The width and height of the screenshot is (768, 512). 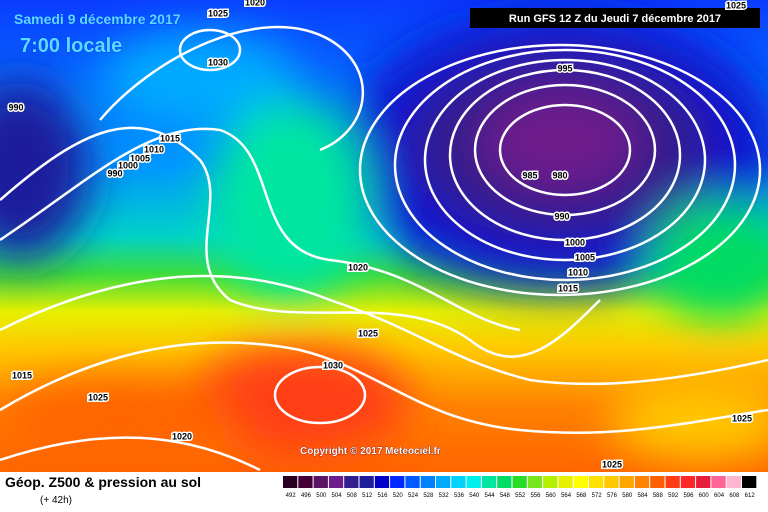 What do you see at coordinates (71, 46) in the screenshot?
I see `forecast-time: 7:00 locale` at bounding box center [71, 46].